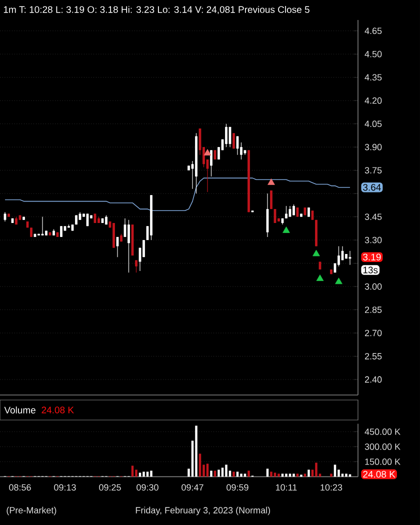 The height and width of the screenshot is (525, 420). What do you see at coordinates (331, 487) in the screenshot?
I see `x-tick-label: 10:23` at bounding box center [331, 487].